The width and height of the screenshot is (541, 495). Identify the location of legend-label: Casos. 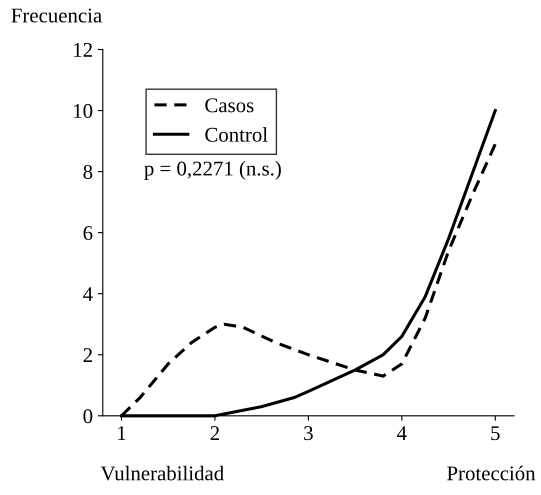
(229, 105).